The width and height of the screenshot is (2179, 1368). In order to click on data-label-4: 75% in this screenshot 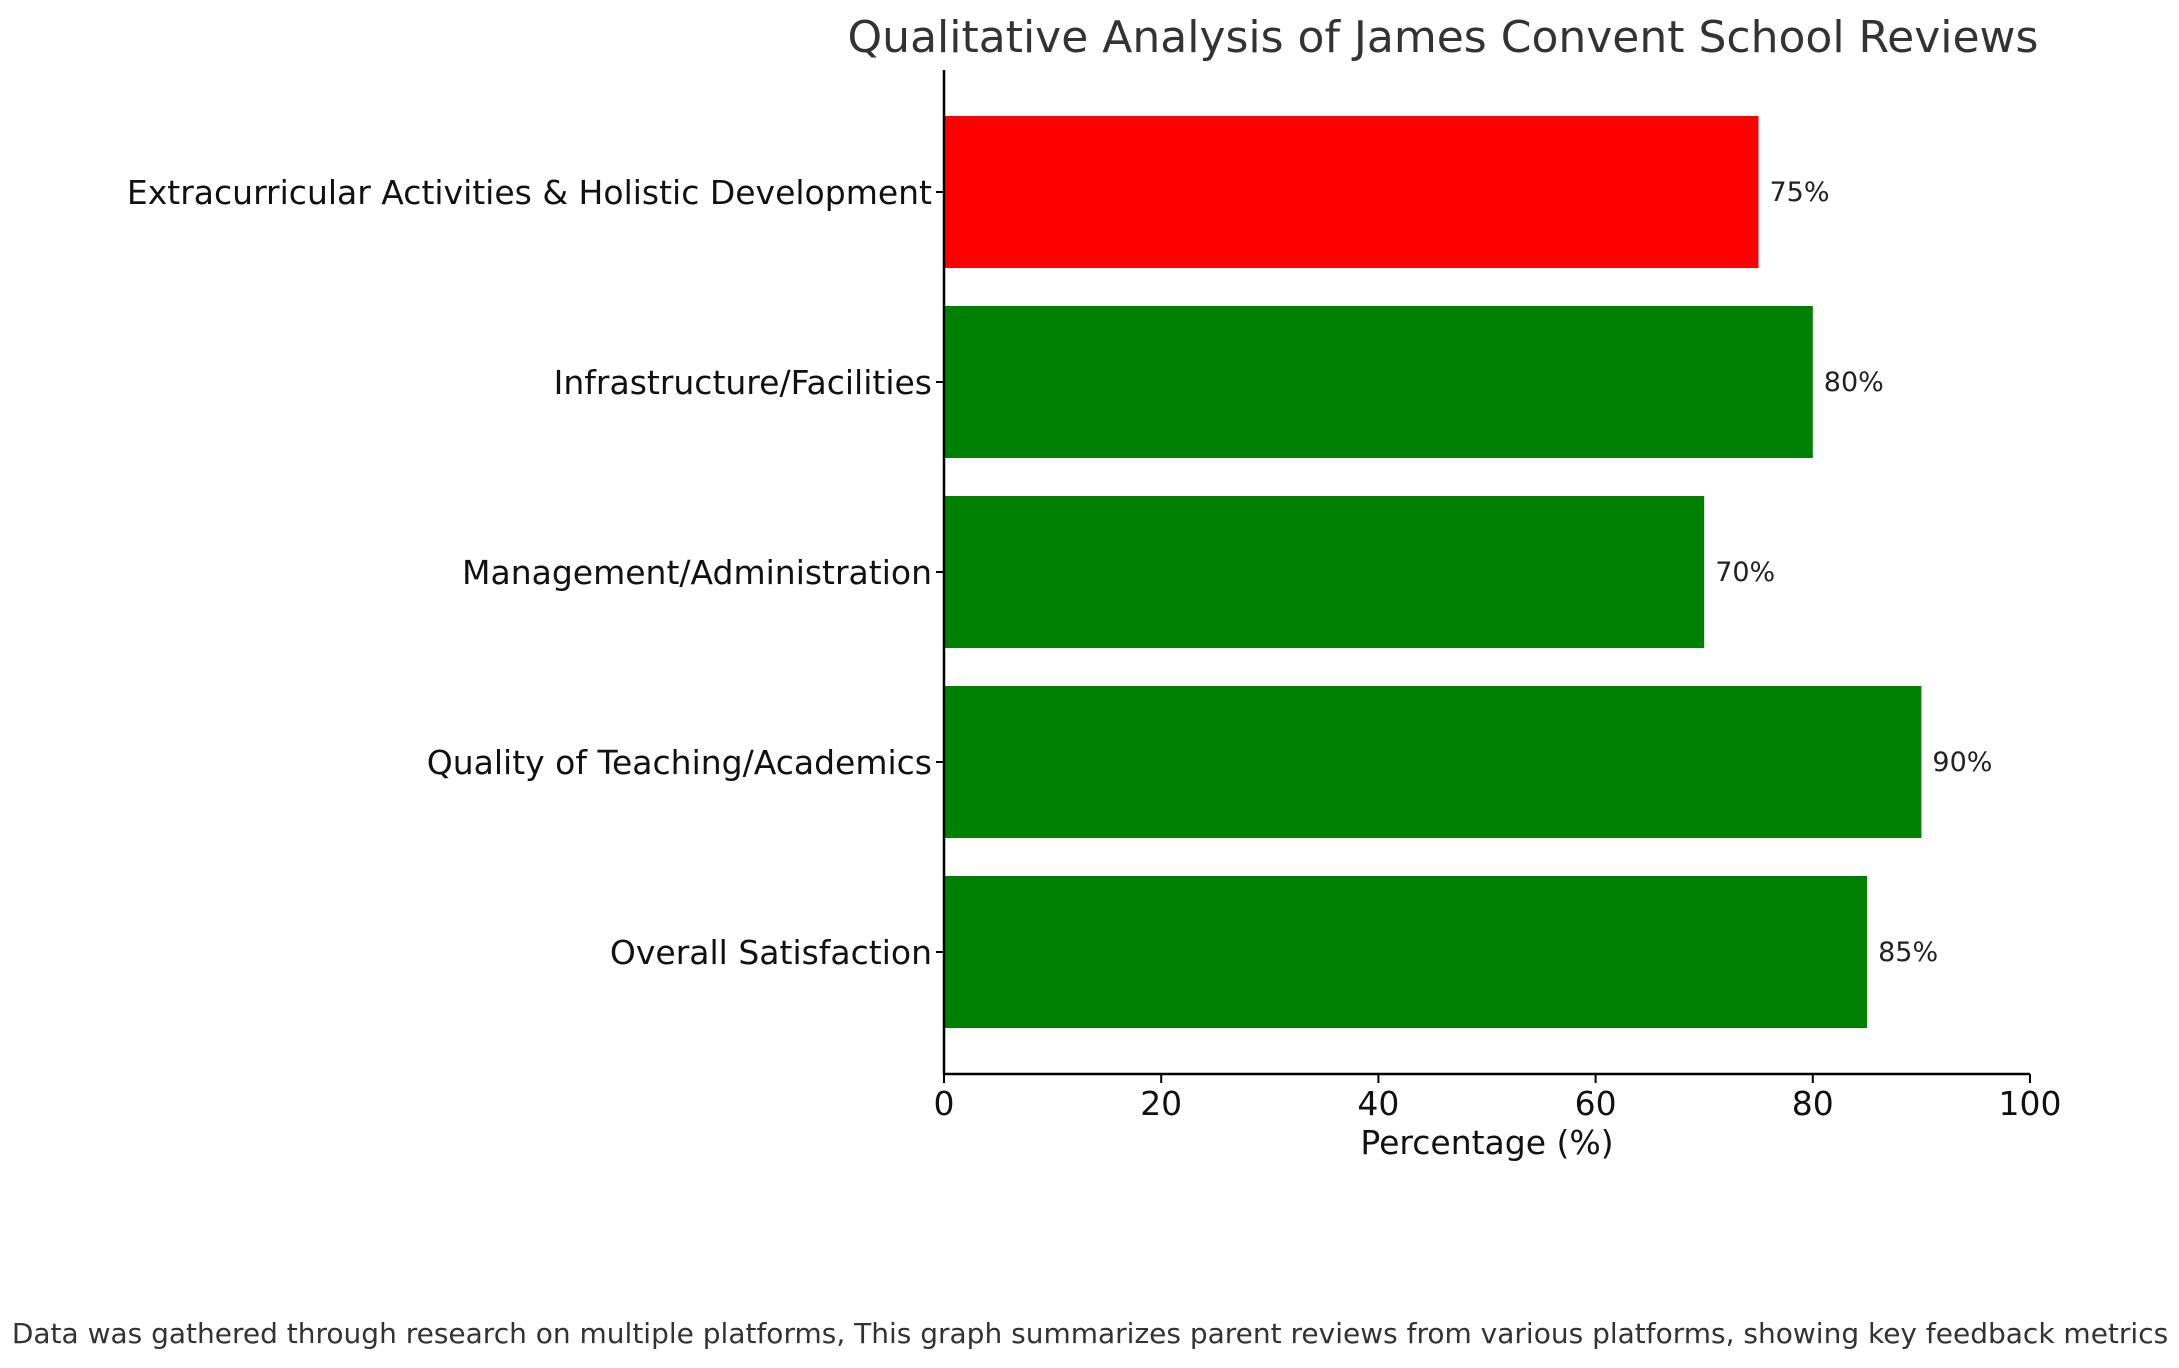, I will do `click(1800, 192)`.